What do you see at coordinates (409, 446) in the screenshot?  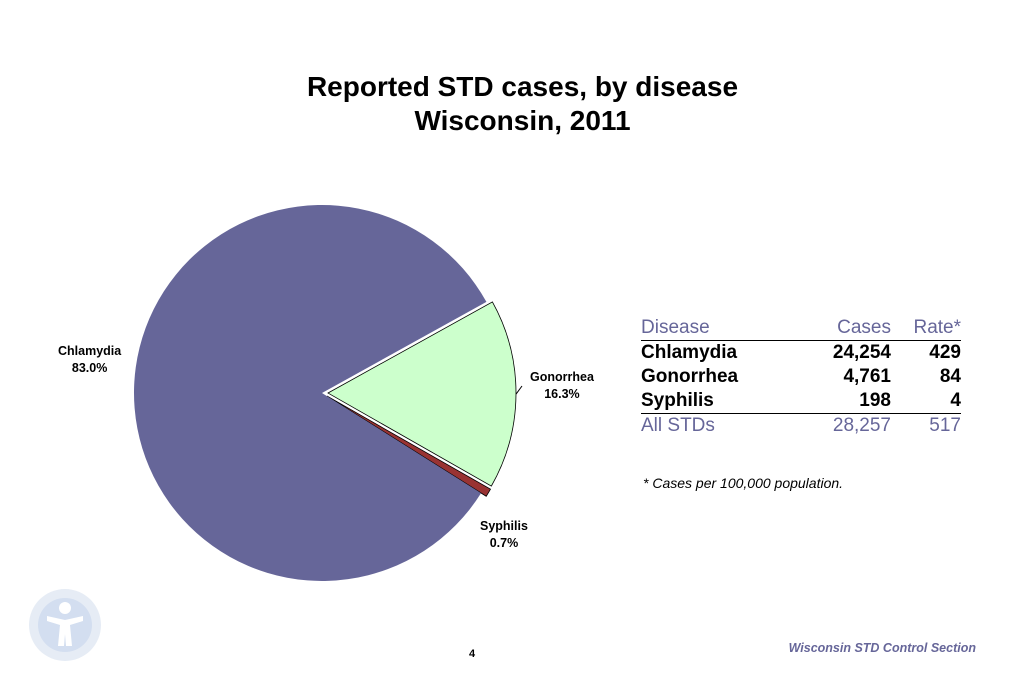 I see `pie-slice-syphilis` at bounding box center [409, 446].